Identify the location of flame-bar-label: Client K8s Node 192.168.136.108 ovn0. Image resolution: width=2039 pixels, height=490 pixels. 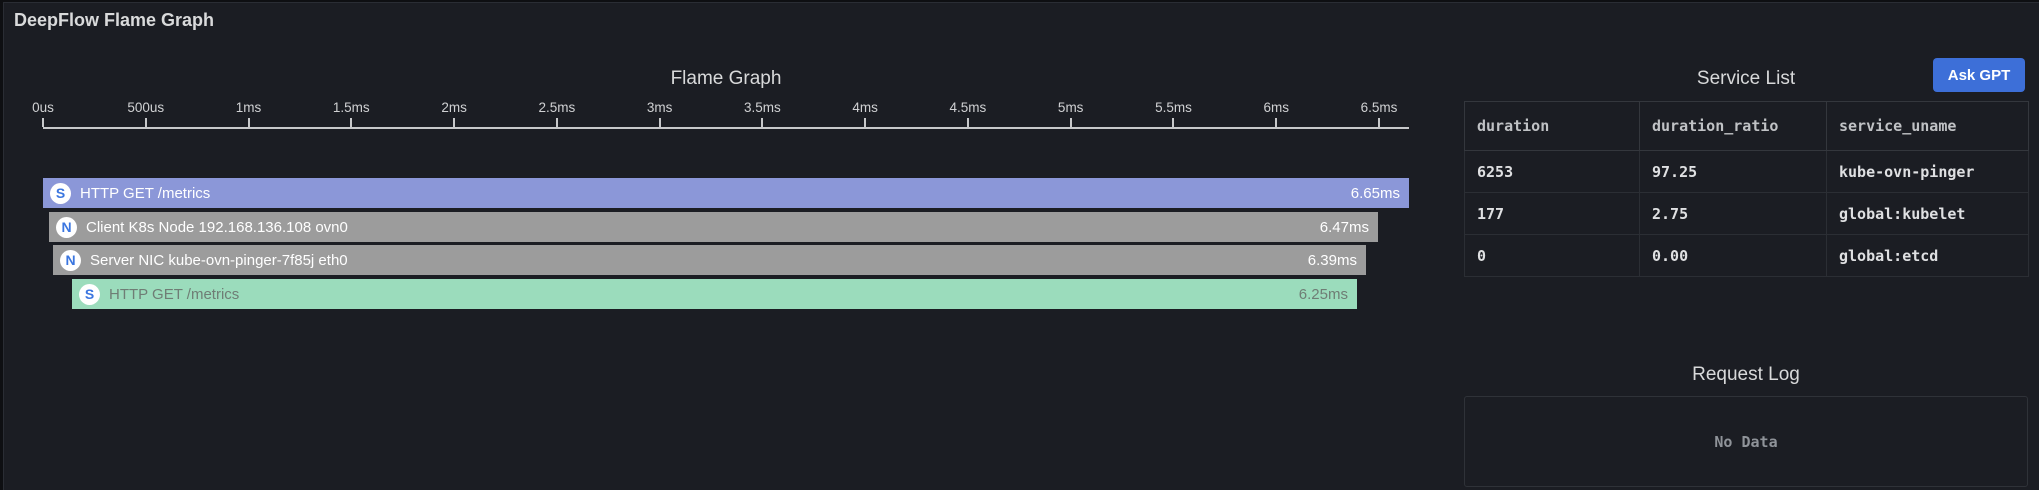
(217, 227).